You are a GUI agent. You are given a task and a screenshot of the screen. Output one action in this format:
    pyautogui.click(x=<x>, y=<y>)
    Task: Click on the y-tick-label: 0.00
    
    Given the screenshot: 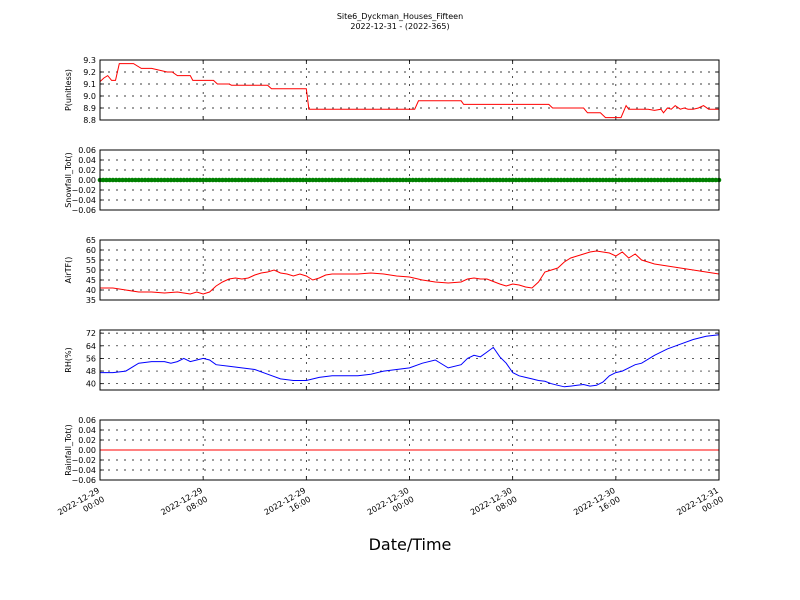 What is the action you would take?
    pyautogui.click(x=87, y=450)
    